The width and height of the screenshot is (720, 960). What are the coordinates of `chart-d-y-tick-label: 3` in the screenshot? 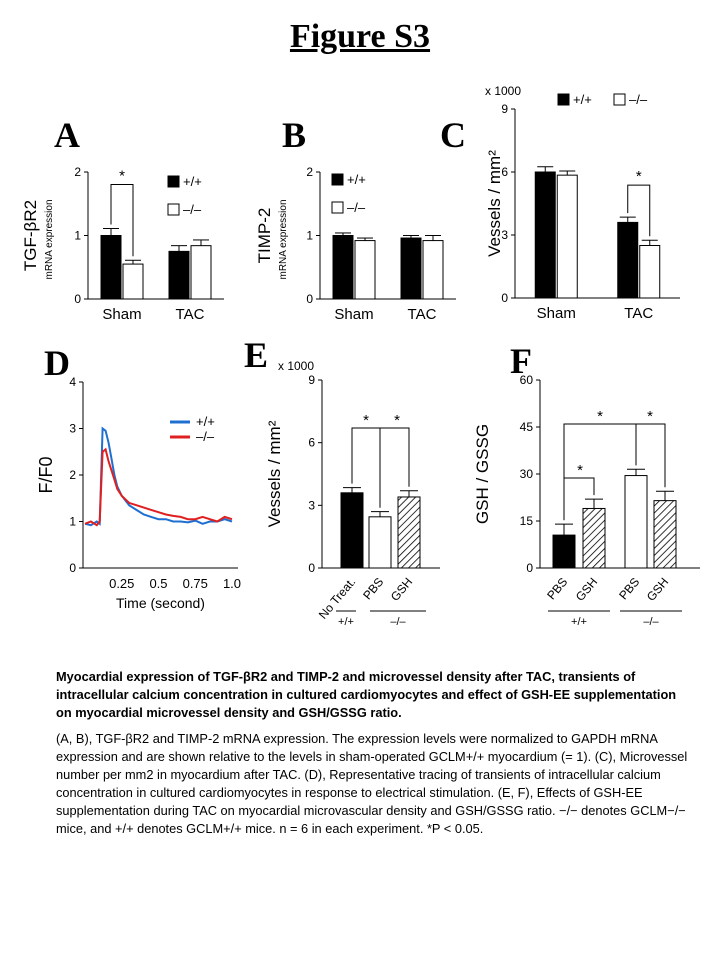 It's located at (72, 429).